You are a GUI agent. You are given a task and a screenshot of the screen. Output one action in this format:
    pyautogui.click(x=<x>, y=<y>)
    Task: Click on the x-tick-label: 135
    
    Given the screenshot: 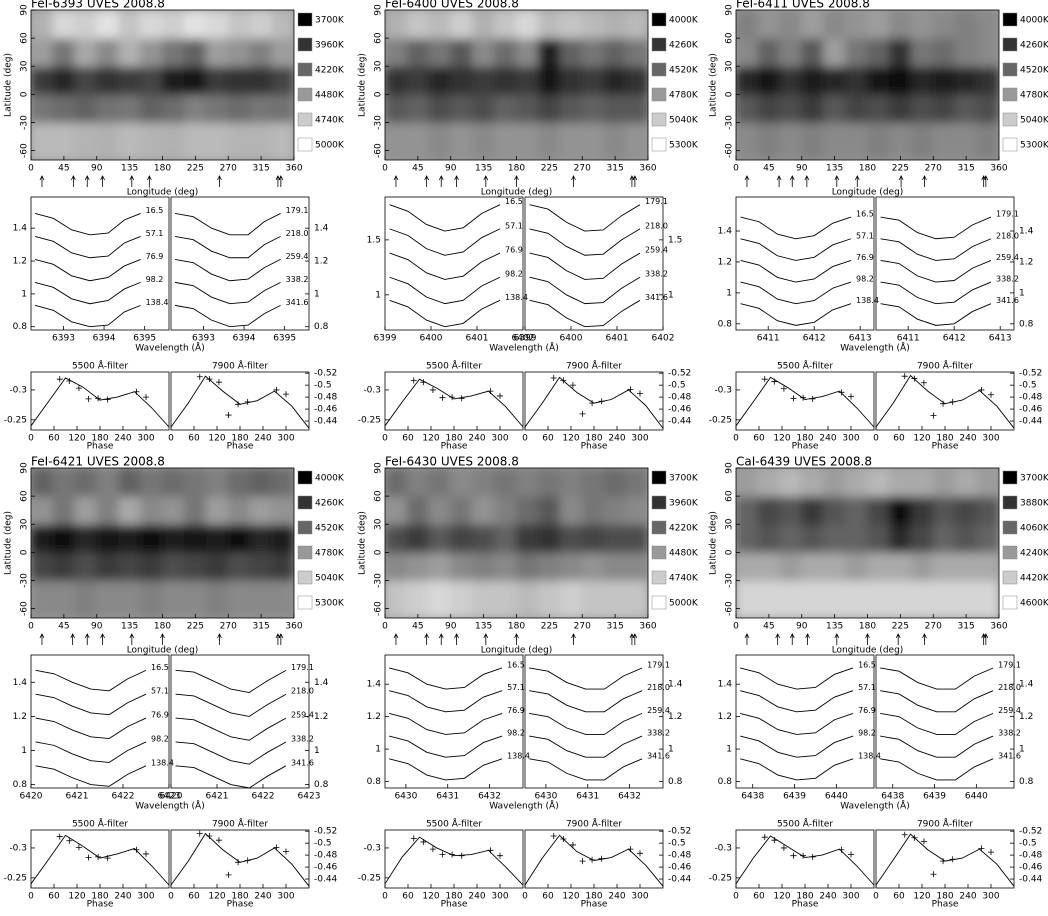 What is the action you would take?
    pyautogui.click(x=483, y=169)
    